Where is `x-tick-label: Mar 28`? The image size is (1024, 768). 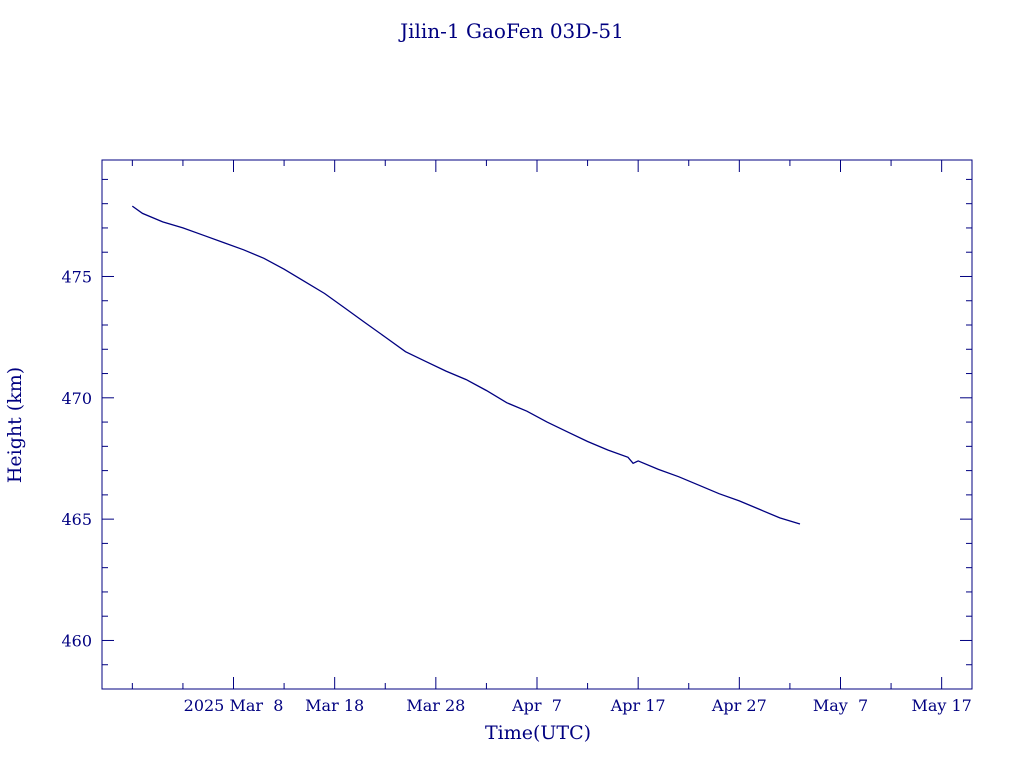 x-tick-label: Mar 28 is located at coordinates (435, 705).